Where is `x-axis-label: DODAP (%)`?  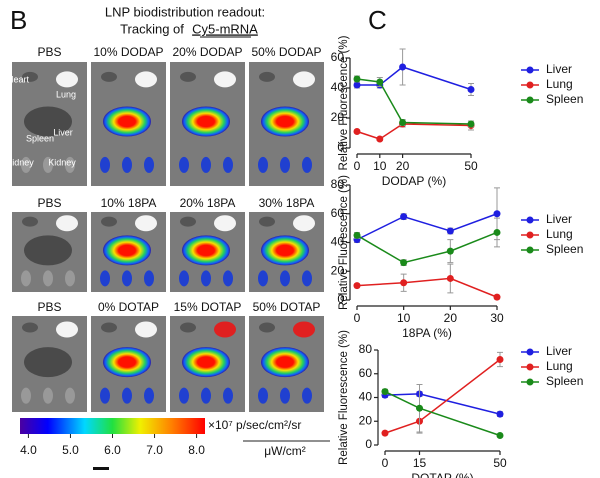 x-axis-label: DODAP (%) is located at coordinates (414, 181).